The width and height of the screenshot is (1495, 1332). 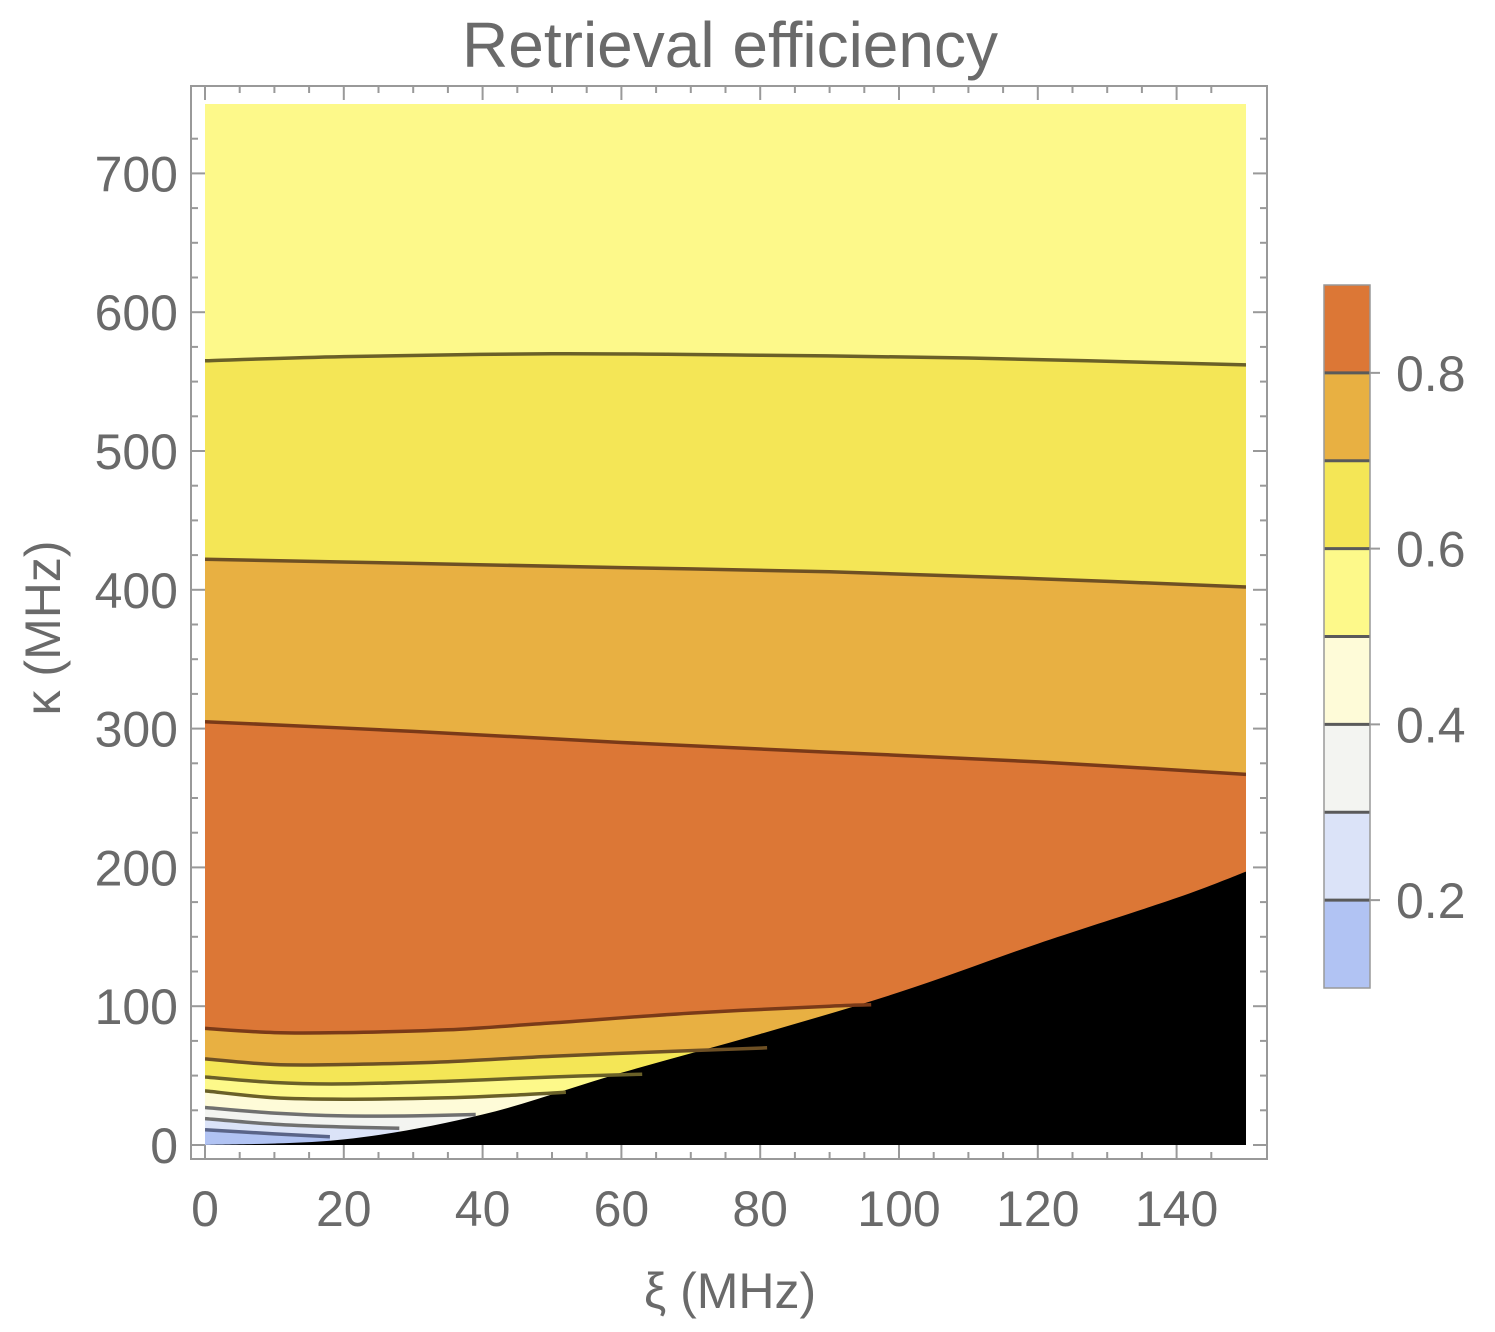 I want to click on y-tick-label: 100, so click(x=136, y=1007).